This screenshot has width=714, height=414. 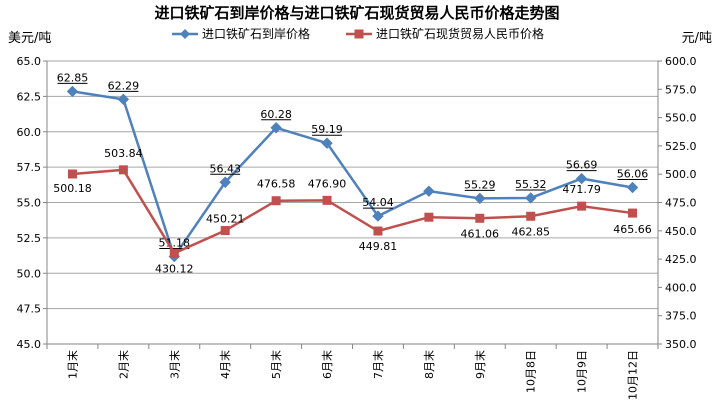 I want to click on data-label: 462.85, so click(x=530, y=231).